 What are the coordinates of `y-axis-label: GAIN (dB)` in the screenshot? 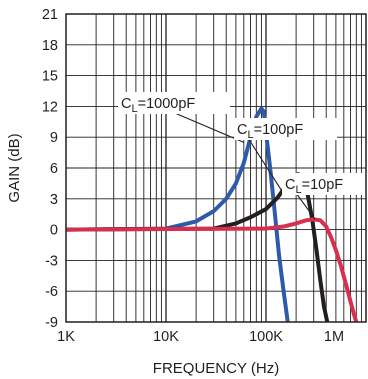 It's located at (14, 167).